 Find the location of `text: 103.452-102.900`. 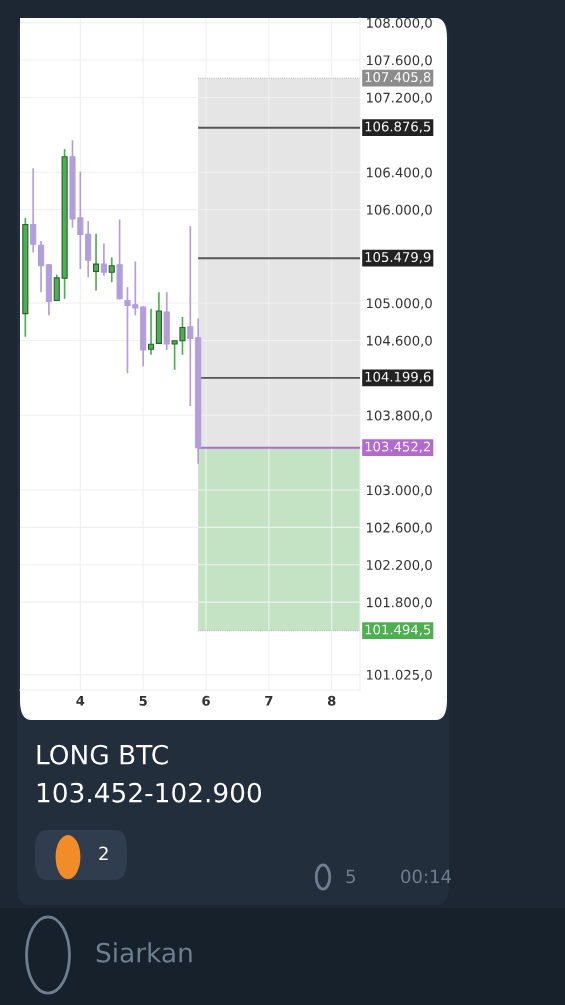

text: 103.452-102.900 is located at coordinates (149, 792).